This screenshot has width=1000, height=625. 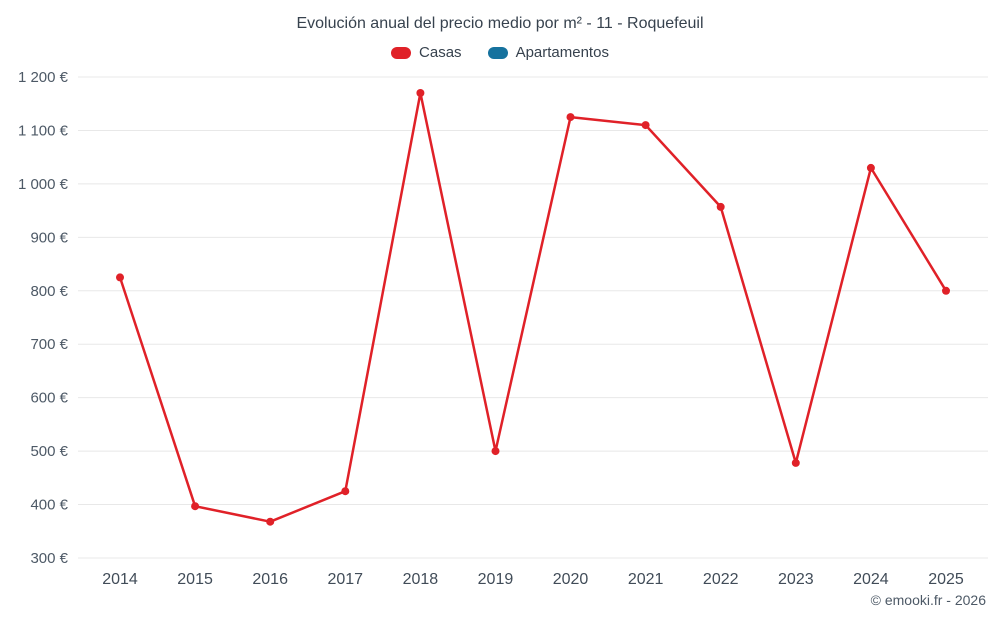 What do you see at coordinates (871, 579) in the screenshot?
I see `x-tick-label: 2024` at bounding box center [871, 579].